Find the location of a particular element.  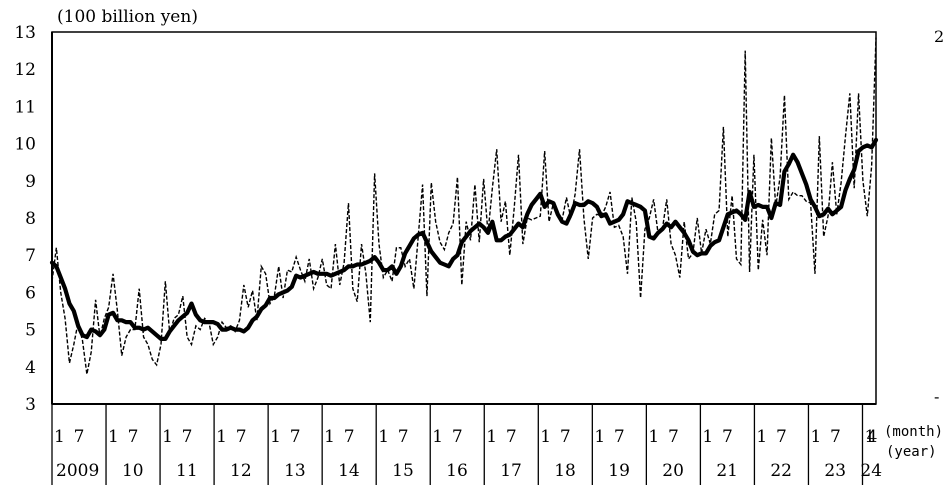

year-axis-label: (year) is located at coordinates (911, 452).